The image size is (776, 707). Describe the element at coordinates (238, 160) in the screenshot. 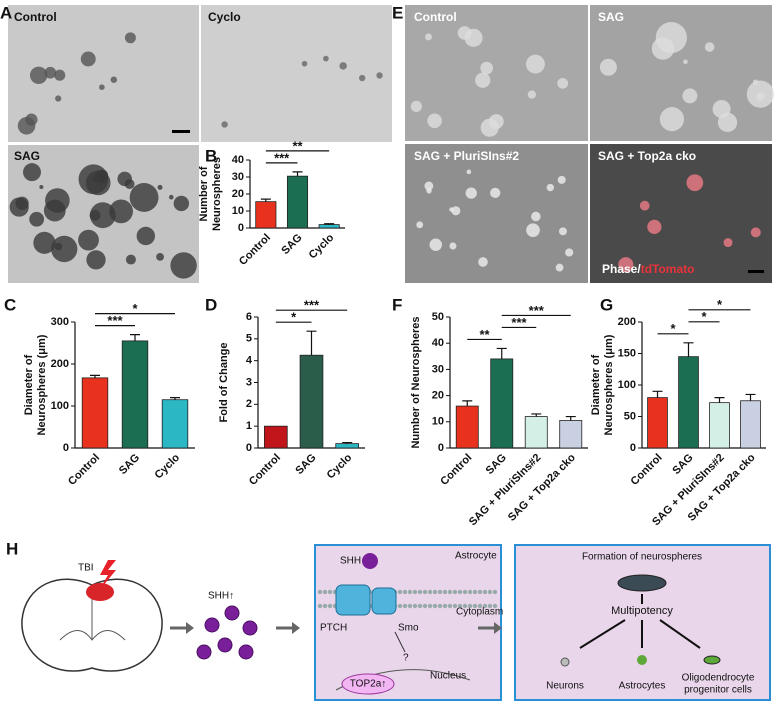

I see `y-tick-label: 40` at that location.